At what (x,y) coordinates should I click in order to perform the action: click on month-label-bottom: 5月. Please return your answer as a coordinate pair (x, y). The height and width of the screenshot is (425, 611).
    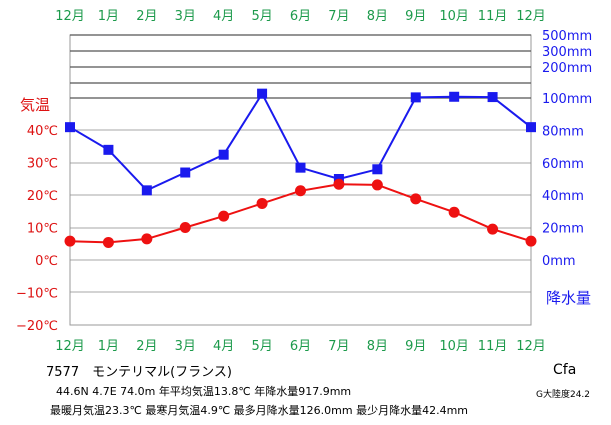
    Looking at the image, I should click on (261, 346).